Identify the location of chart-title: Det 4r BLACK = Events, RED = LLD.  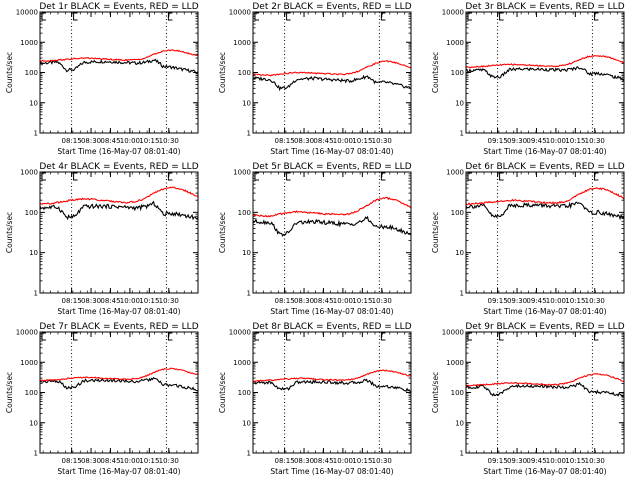
(118, 167).